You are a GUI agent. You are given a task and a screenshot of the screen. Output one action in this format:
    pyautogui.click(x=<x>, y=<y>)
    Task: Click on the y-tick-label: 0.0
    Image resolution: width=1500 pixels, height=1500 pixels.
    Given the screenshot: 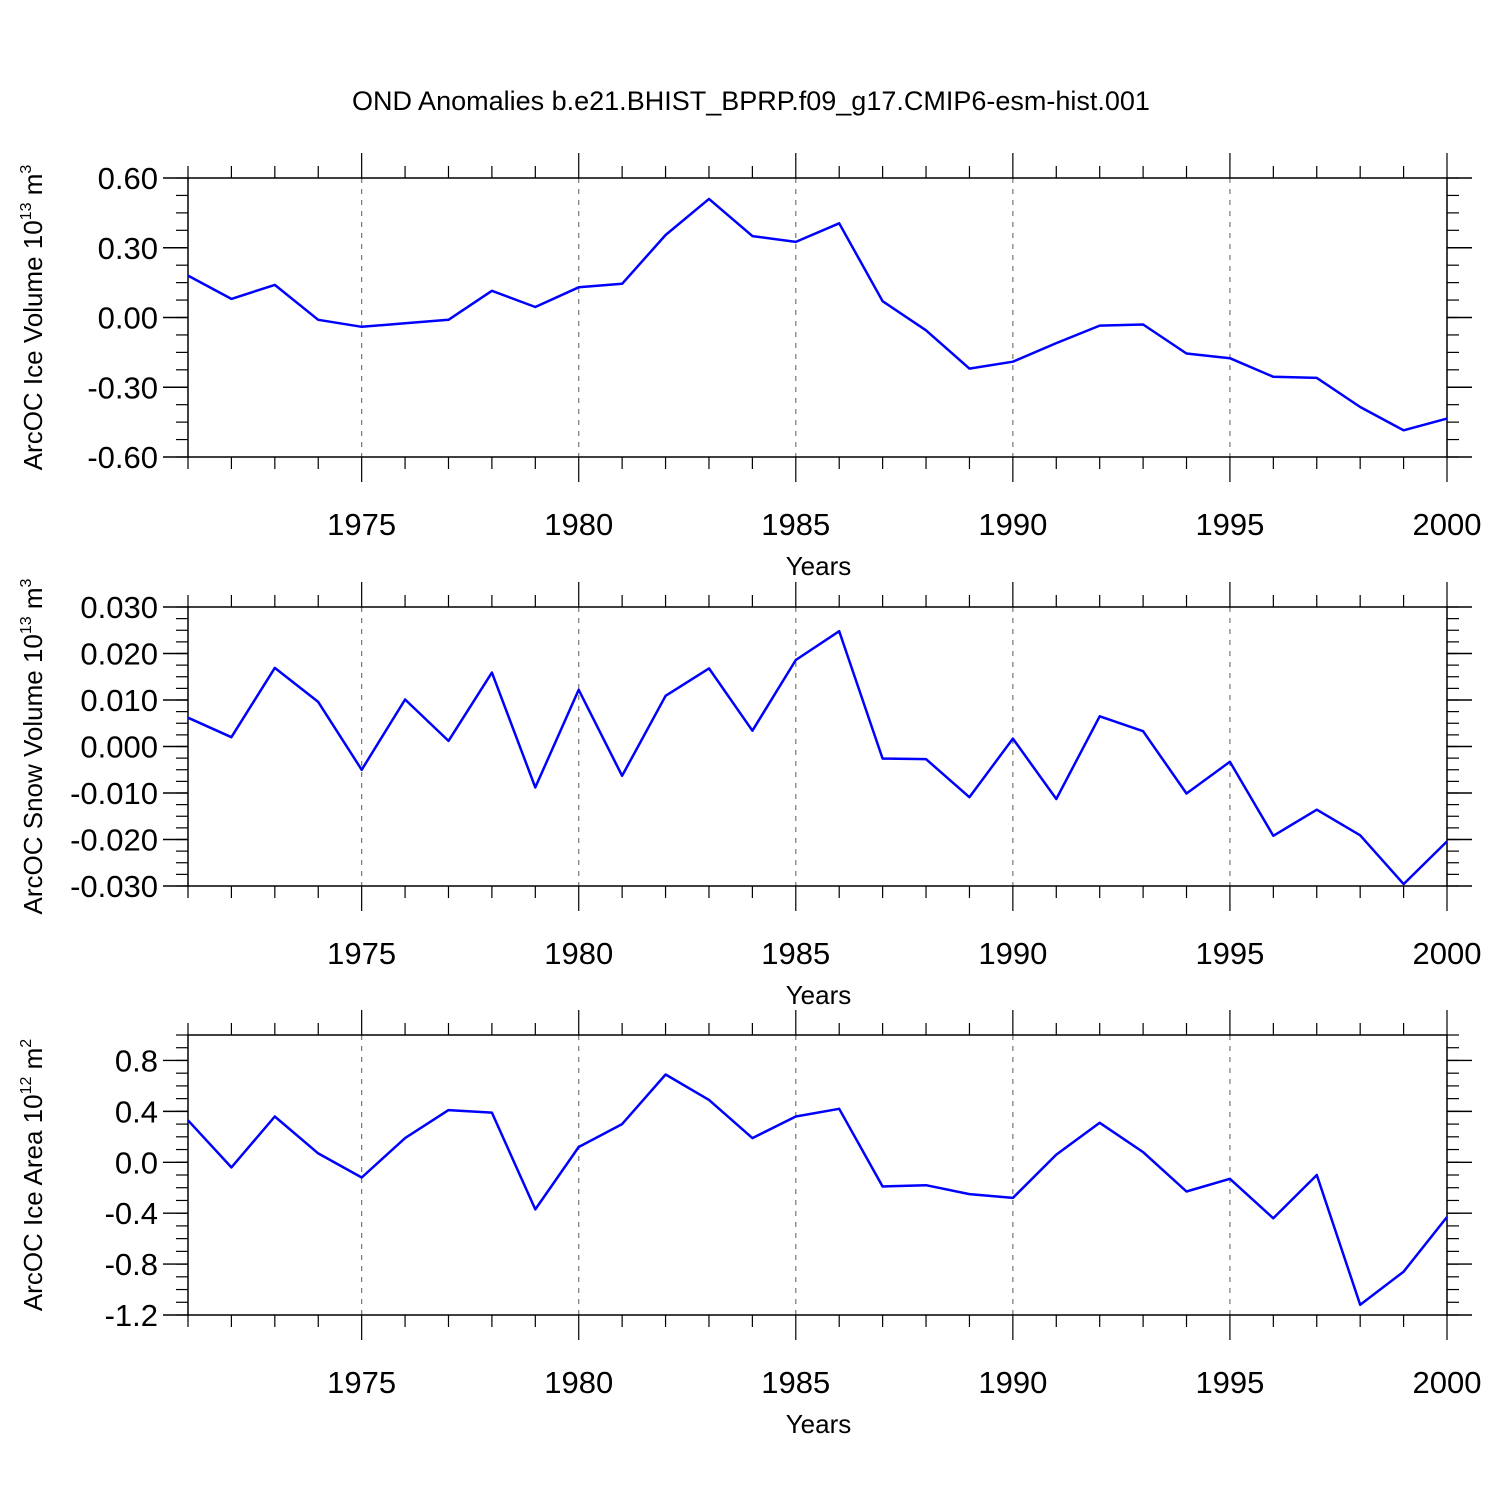 What is the action you would take?
    pyautogui.click(x=136, y=1162)
    